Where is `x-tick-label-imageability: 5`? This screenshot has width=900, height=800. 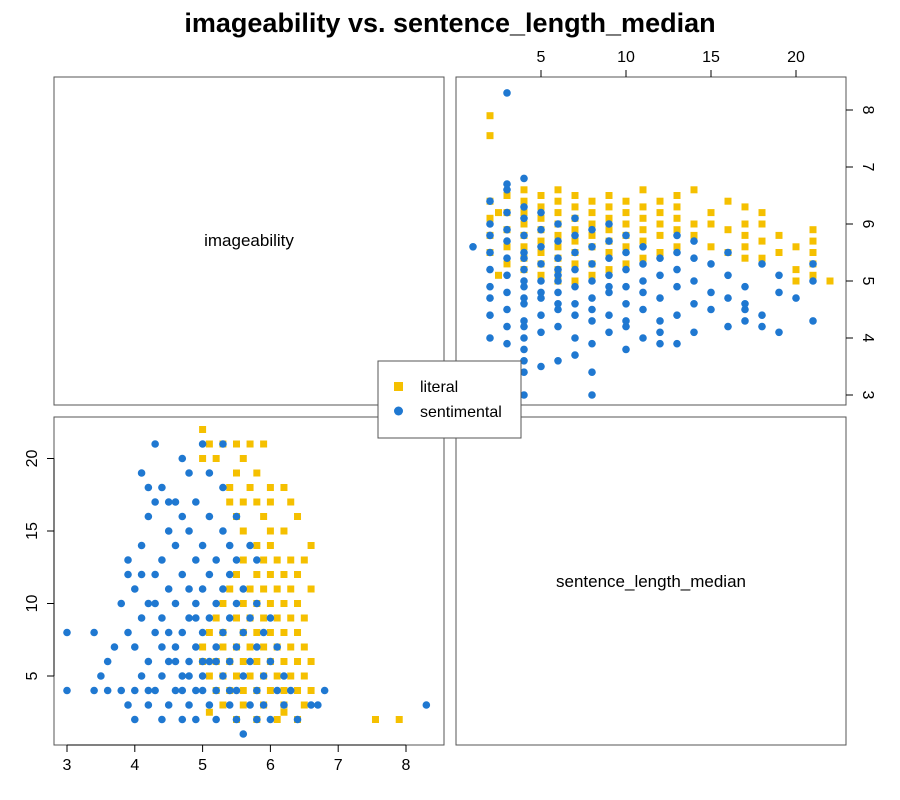
x-tick-label-imageability: 5 is located at coordinates (202, 765).